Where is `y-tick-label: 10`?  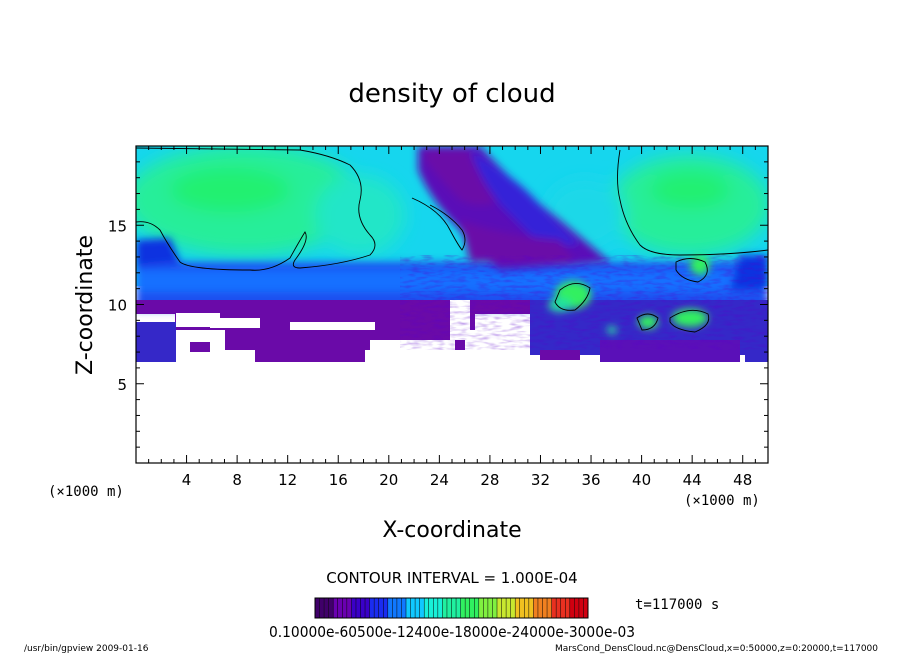
y-tick-label: 10 is located at coordinates (117, 306).